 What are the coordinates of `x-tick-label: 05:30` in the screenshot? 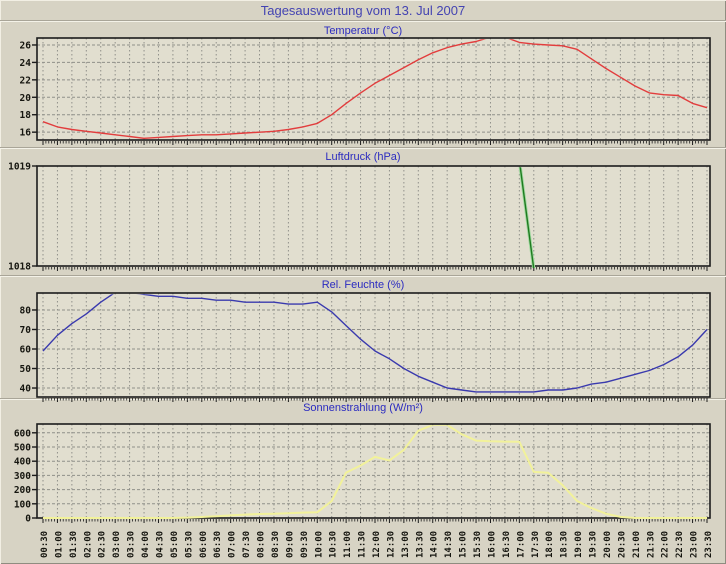 It's located at (189, 544).